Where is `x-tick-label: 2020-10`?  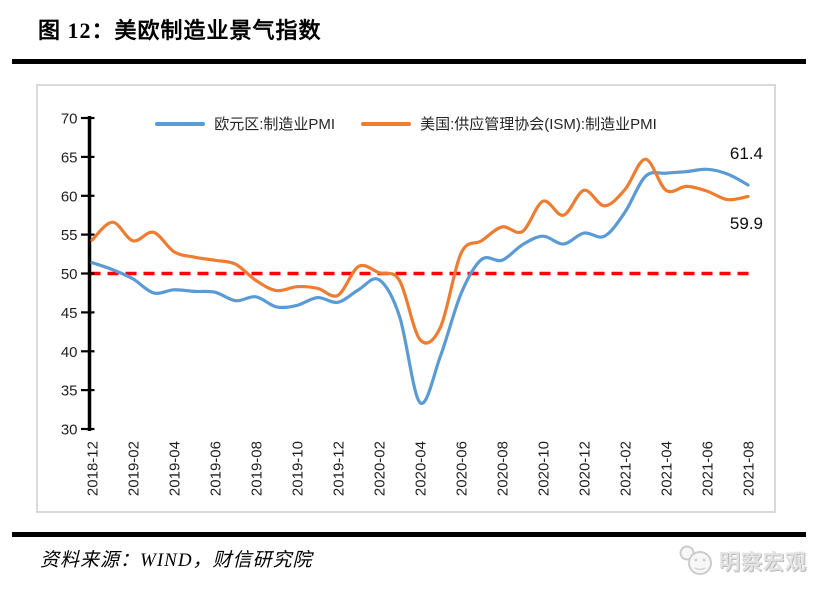
x-tick-label: 2020-10 is located at coordinates (544, 468).